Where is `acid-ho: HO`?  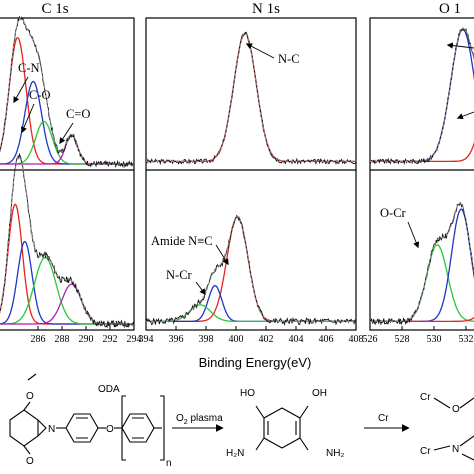
acid-ho: HO is located at coordinates (247, 393).